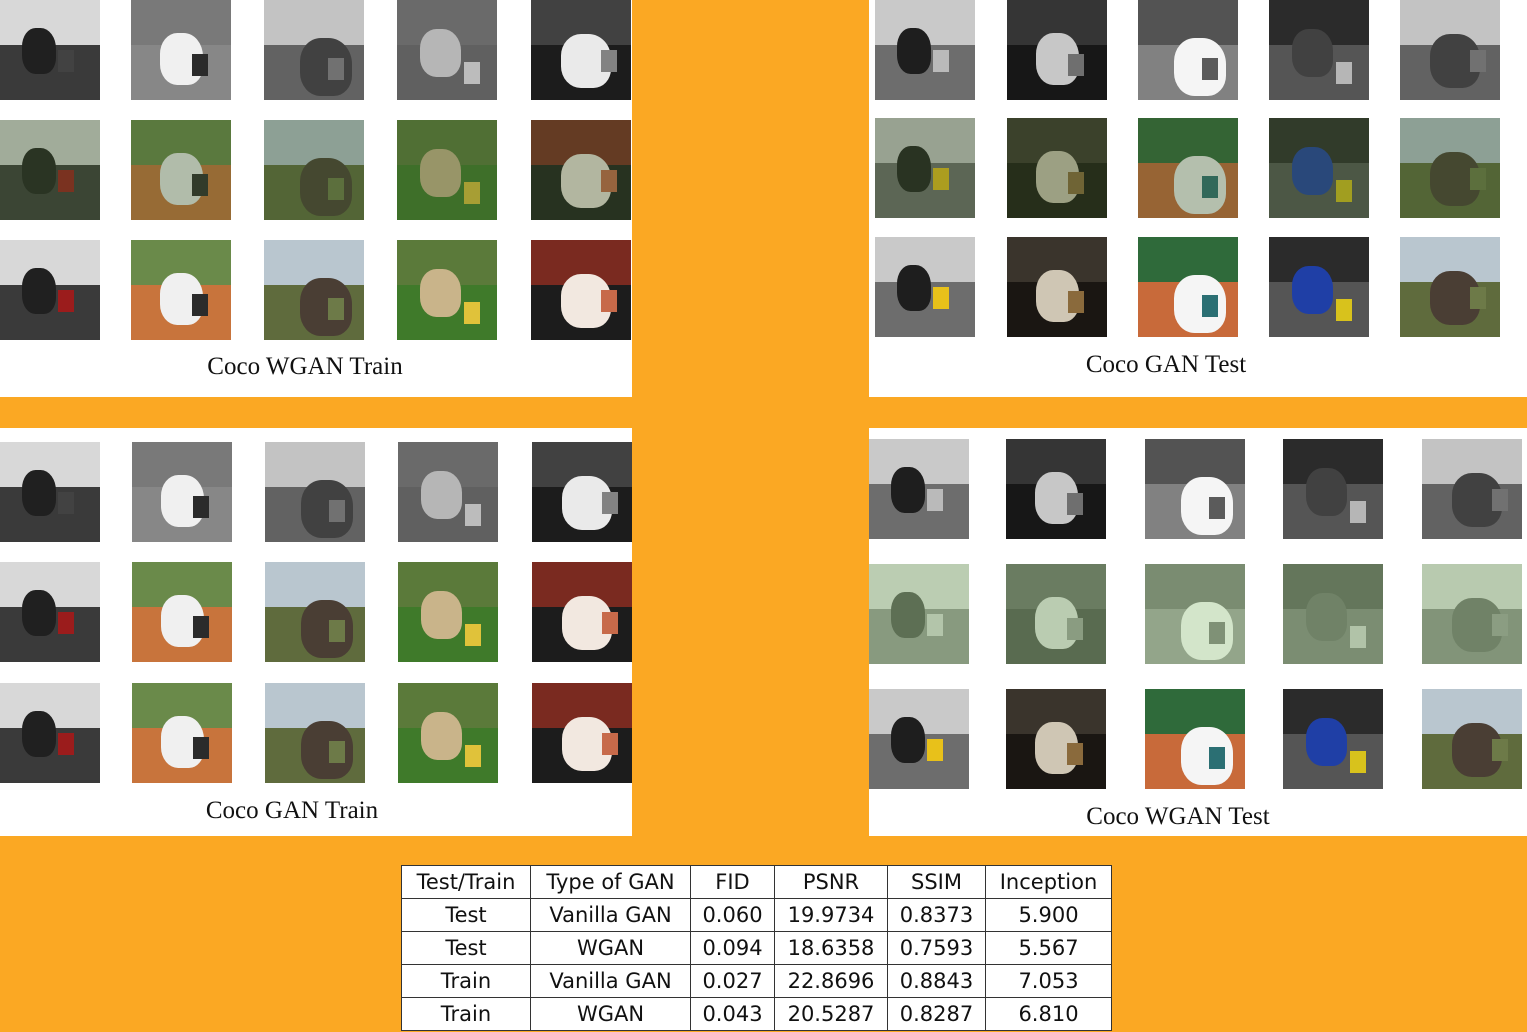  Describe the element at coordinates (936, 981) in the screenshot. I see `cell-ssim: 0.8843` at that location.